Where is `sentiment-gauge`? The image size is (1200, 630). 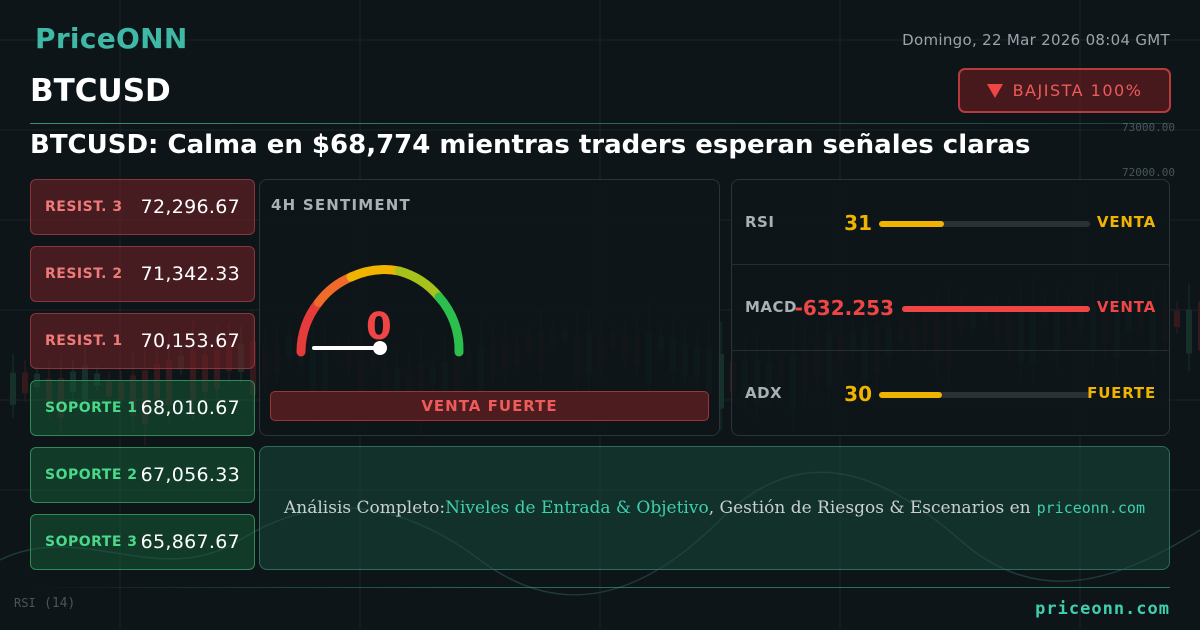
sentiment-gauge is located at coordinates (380, 311).